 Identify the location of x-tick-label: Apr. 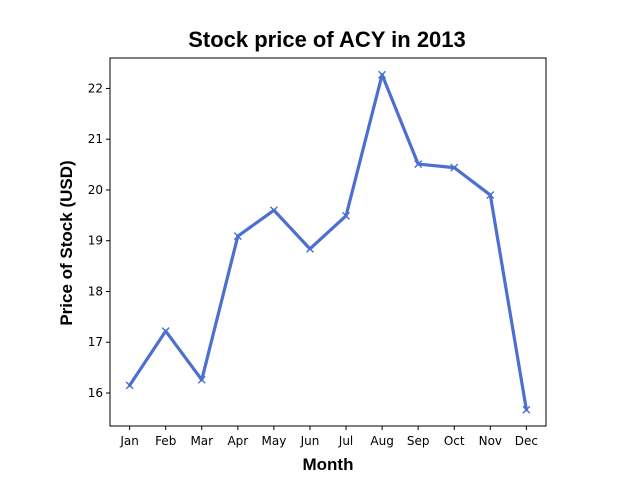
(237, 441).